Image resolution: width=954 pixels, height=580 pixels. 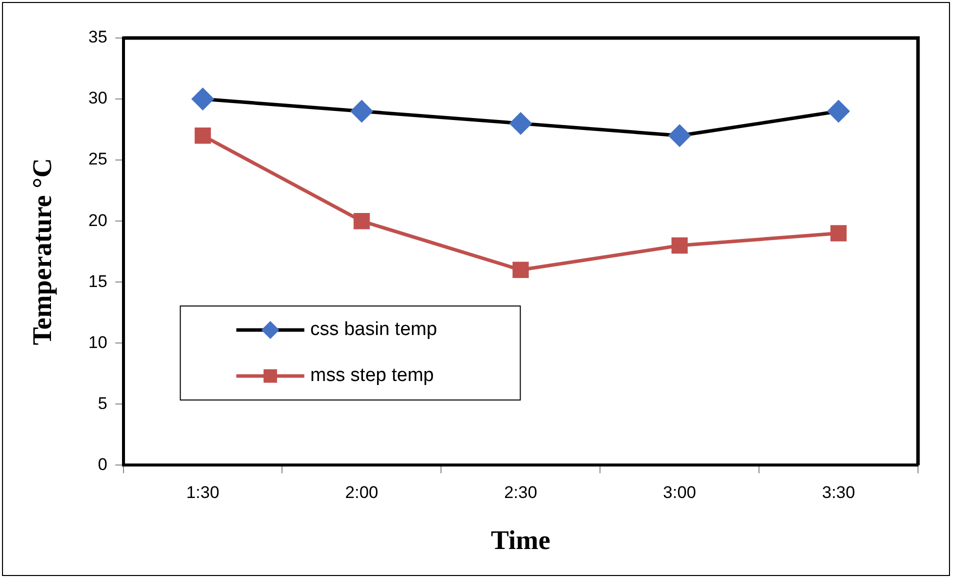 I want to click on y-tick-label: 20, so click(x=98, y=220).